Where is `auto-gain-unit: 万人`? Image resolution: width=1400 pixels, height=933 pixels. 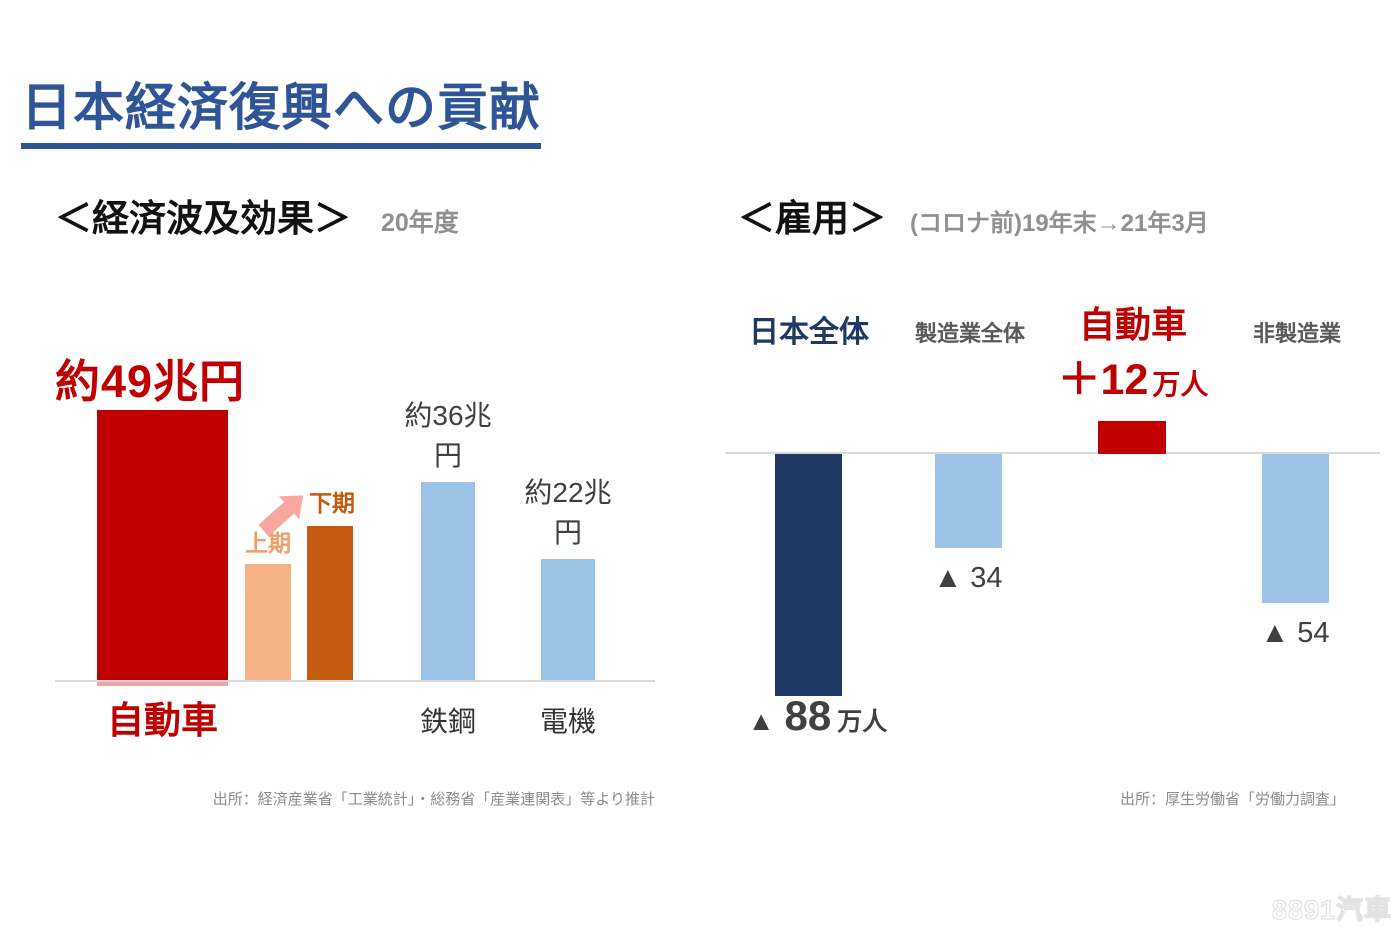
auto-gain-unit: 万人 is located at coordinates (1180, 384).